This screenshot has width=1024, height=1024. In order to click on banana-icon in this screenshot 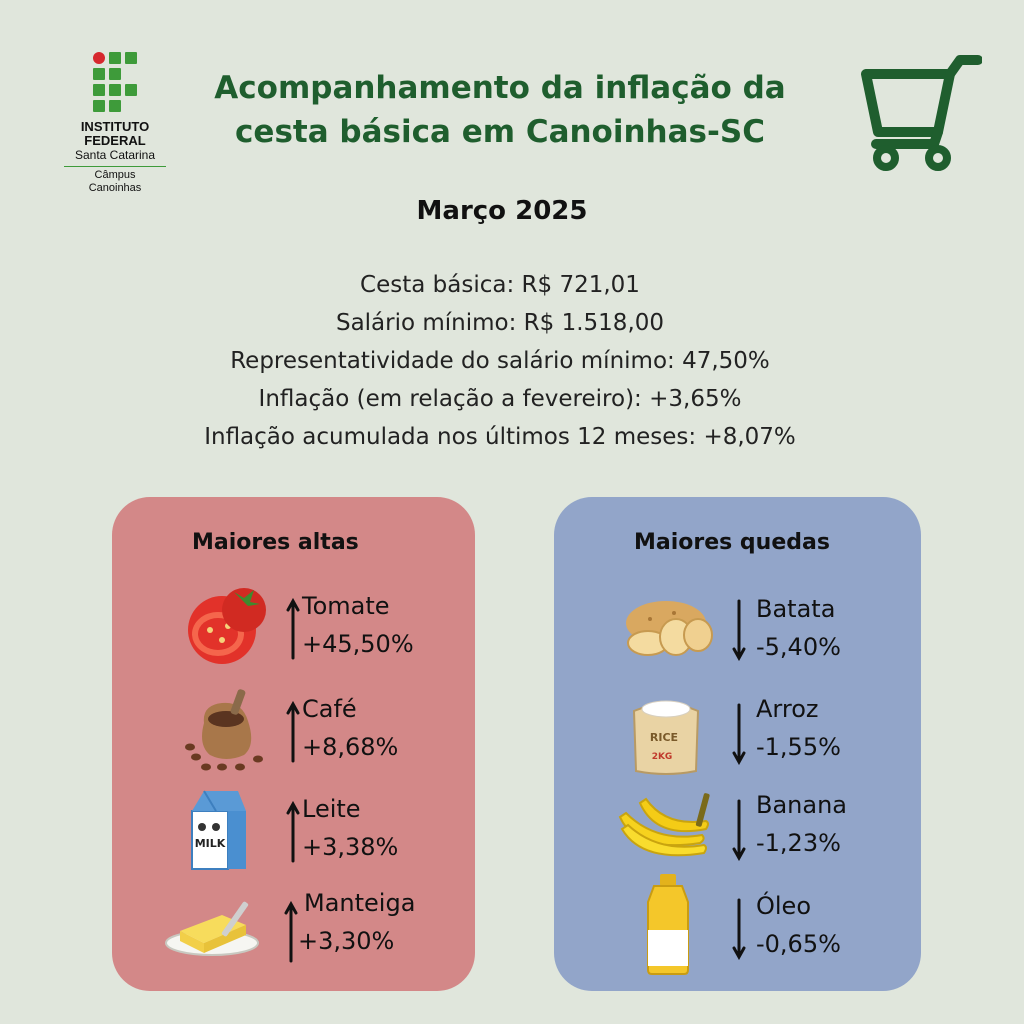, I will do `click(664, 825)`.